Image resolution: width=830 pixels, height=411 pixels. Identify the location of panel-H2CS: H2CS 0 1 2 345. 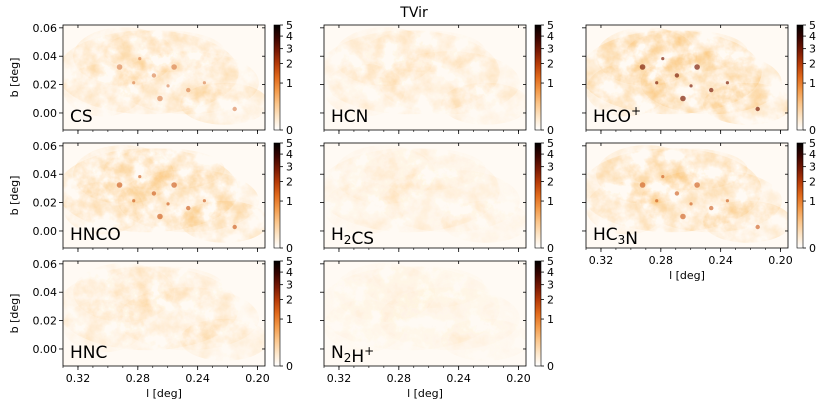
(437, 196).